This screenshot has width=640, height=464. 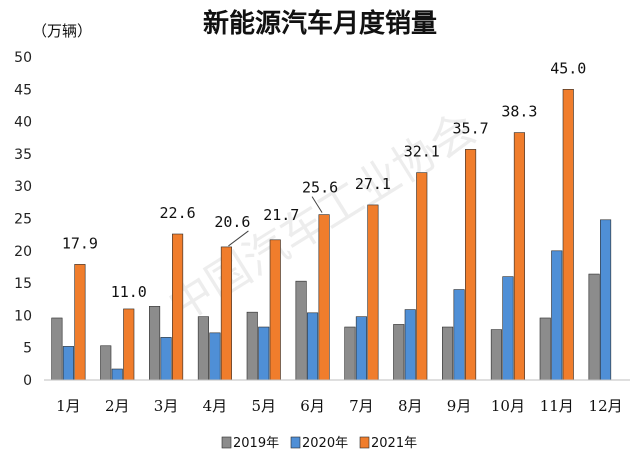 I want to click on y-tick-label: 35, so click(x=23, y=155).